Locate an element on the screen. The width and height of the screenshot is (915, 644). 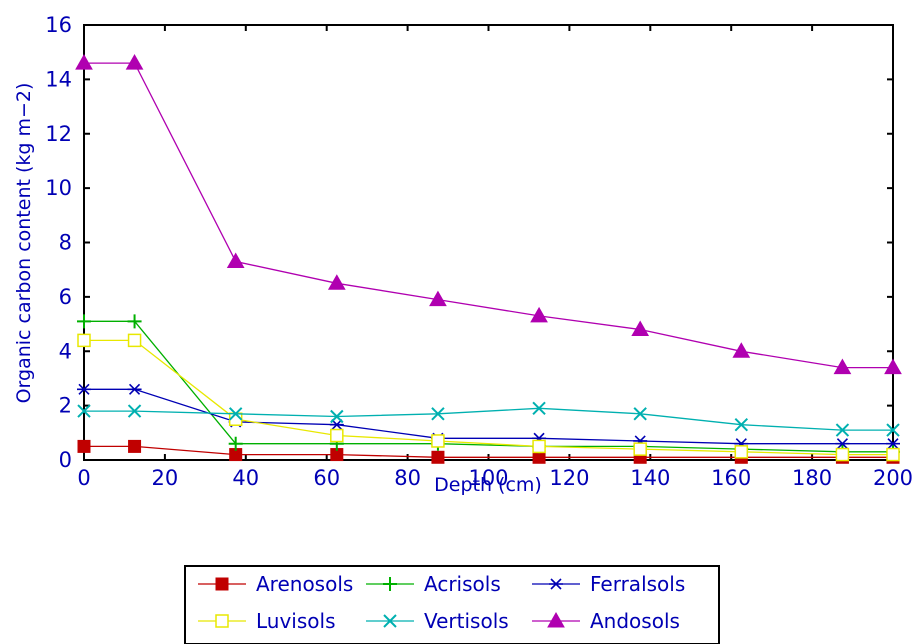
x-tick-label: 200 is located at coordinates (893, 478).